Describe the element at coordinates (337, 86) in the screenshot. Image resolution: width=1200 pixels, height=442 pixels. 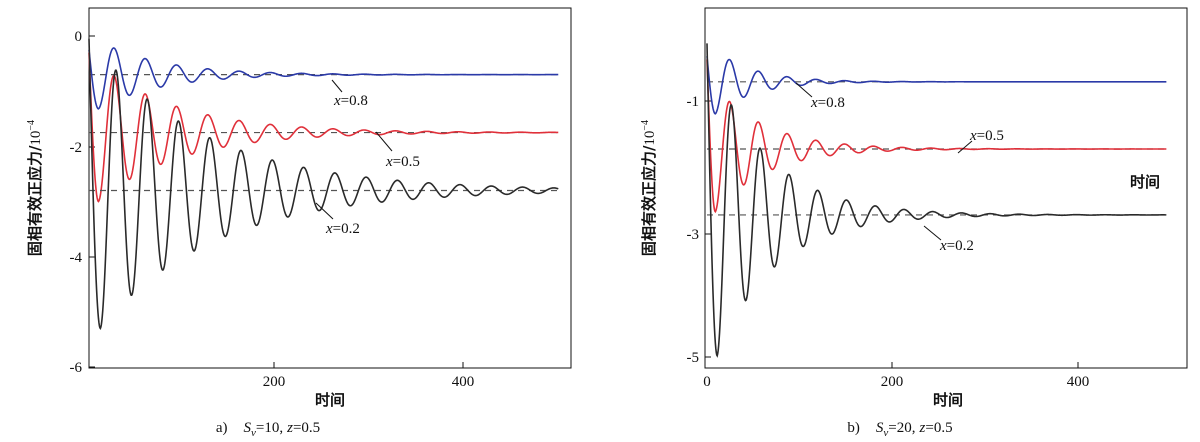
I see `panel-a-leader-x08` at that location.